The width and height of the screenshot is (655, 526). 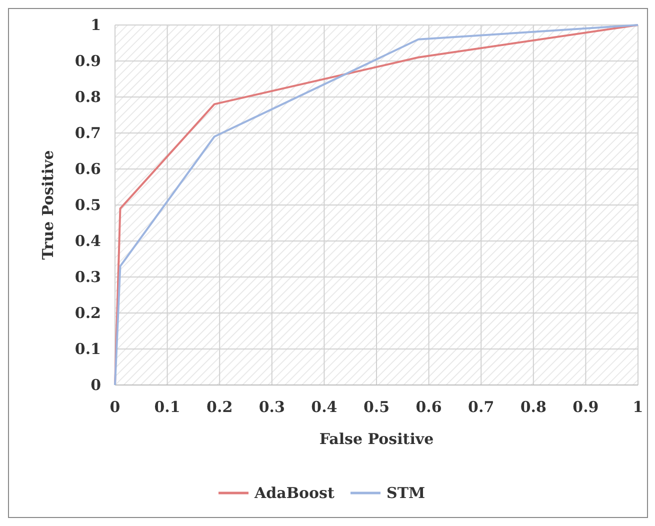 I want to click on x-tick-label: 0.2, so click(x=219, y=407).